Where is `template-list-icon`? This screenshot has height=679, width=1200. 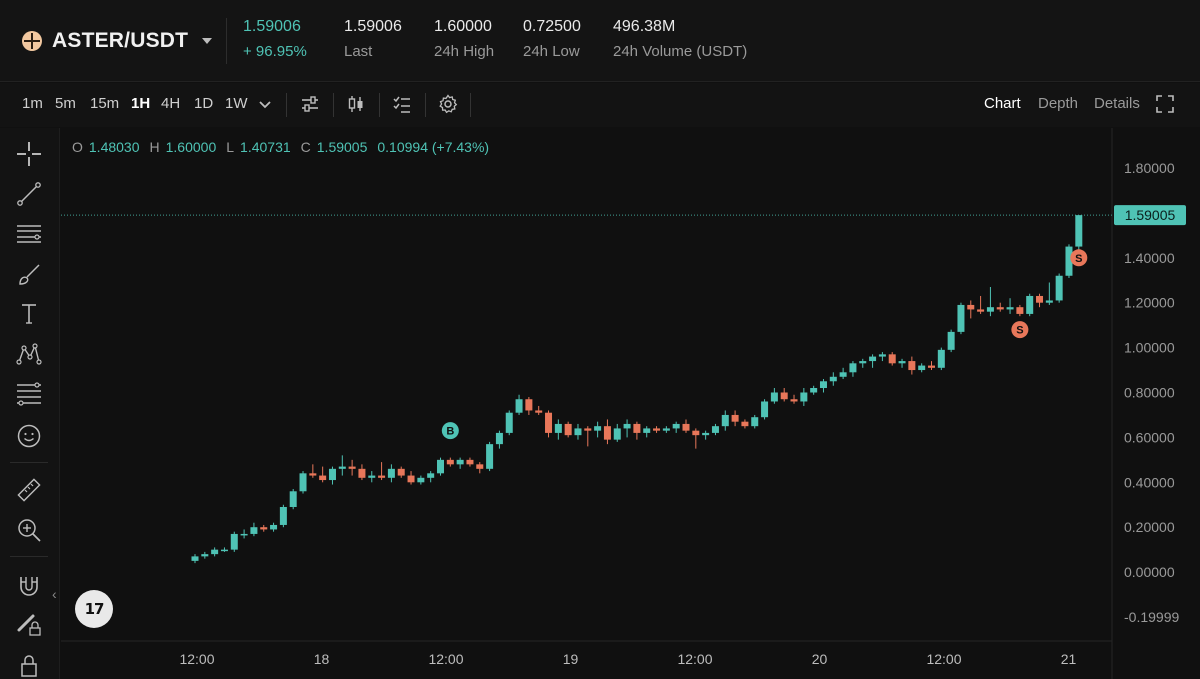 template-list-icon is located at coordinates (402, 104).